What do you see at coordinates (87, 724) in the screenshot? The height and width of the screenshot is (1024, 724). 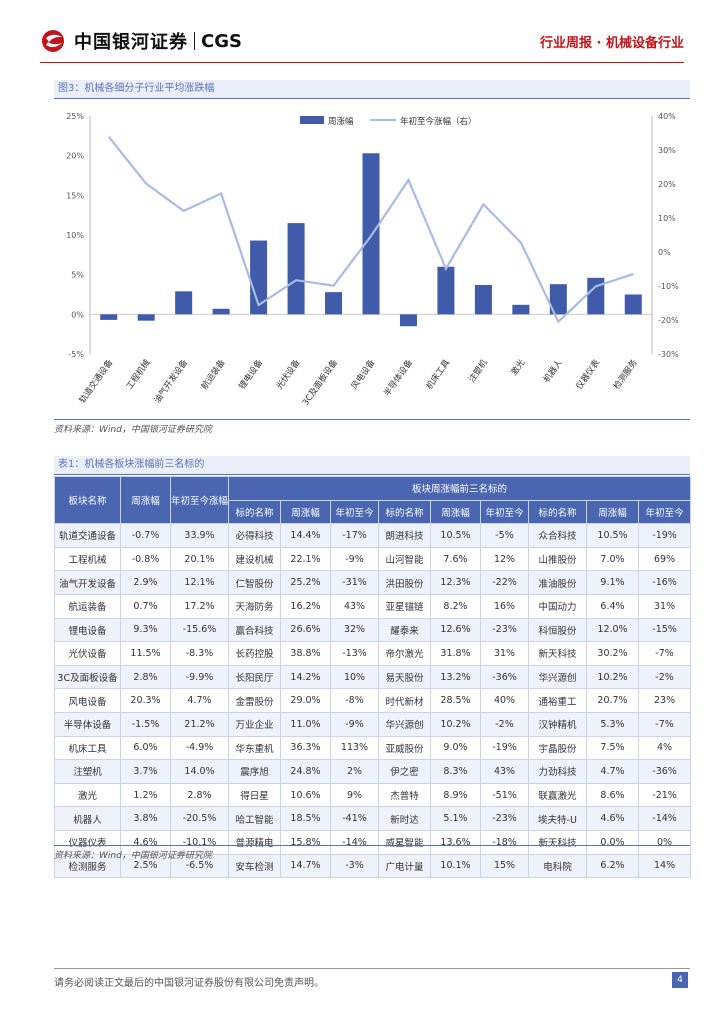 I see `table-cell: 半导体设备` at bounding box center [87, 724].